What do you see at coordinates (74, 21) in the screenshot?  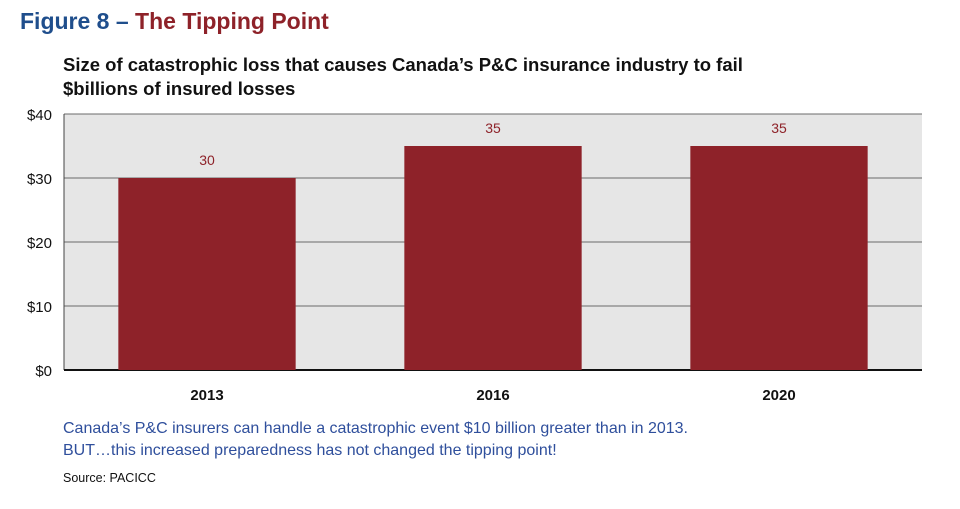 I see `figure-number: Figure 8 –` at bounding box center [74, 21].